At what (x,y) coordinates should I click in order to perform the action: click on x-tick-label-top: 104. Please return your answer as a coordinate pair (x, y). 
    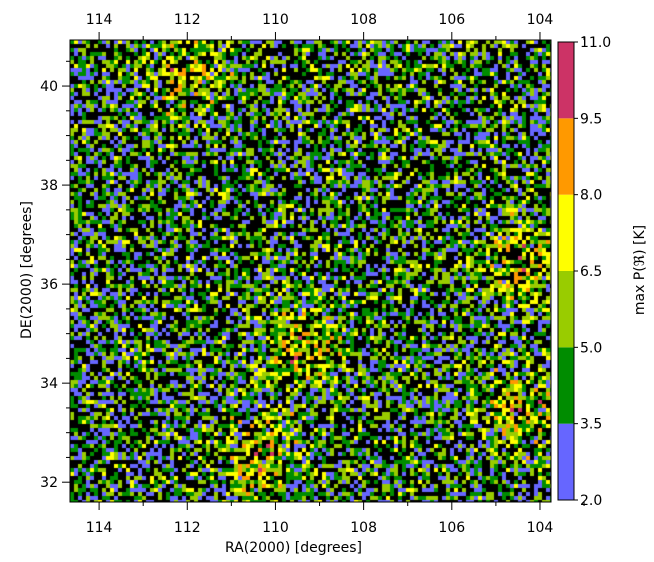
    Looking at the image, I should click on (540, 20).